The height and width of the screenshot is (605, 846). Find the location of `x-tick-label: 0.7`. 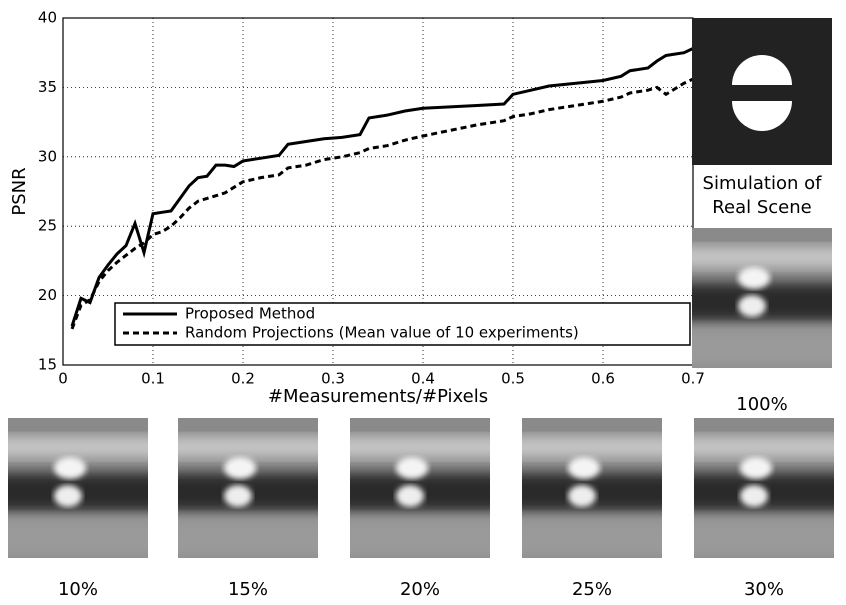

x-tick-label: 0.7 is located at coordinates (693, 379).